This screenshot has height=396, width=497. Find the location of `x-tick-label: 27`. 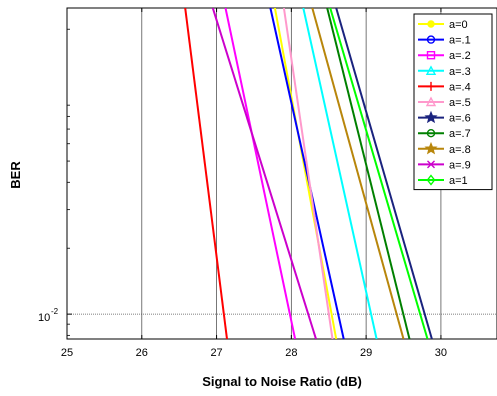

x-tick-label: 27 is located at coordinates (216, 353).